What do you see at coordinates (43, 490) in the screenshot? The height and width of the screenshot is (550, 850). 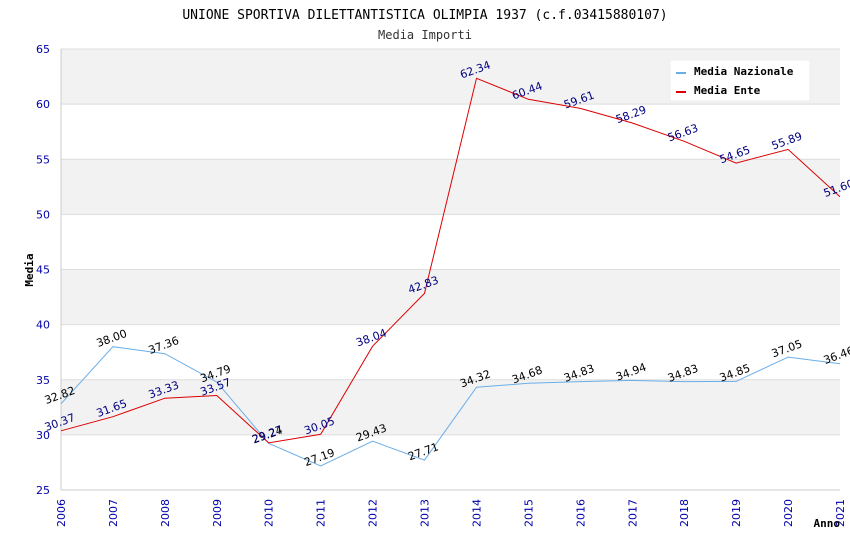 I see `y-tick-label: 25` at bounding box center [43, 490].